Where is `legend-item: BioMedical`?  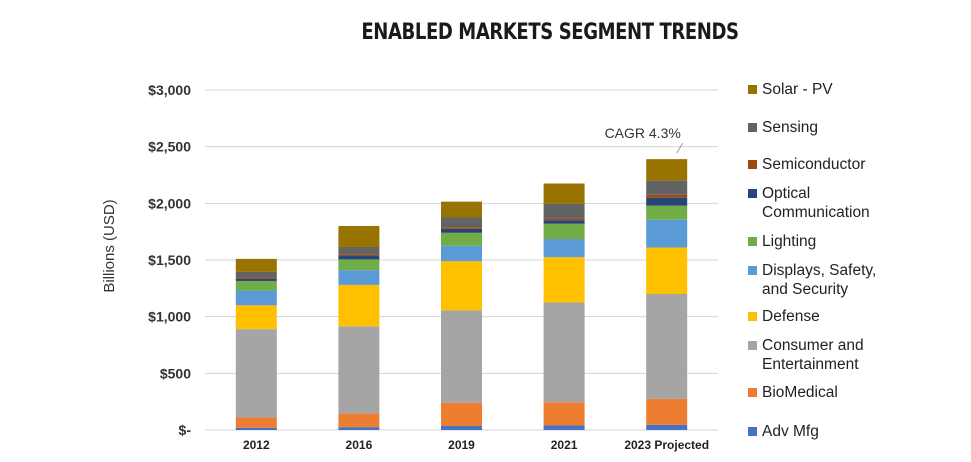 legend-item: BioMedical is located at coordinates (793, 392).